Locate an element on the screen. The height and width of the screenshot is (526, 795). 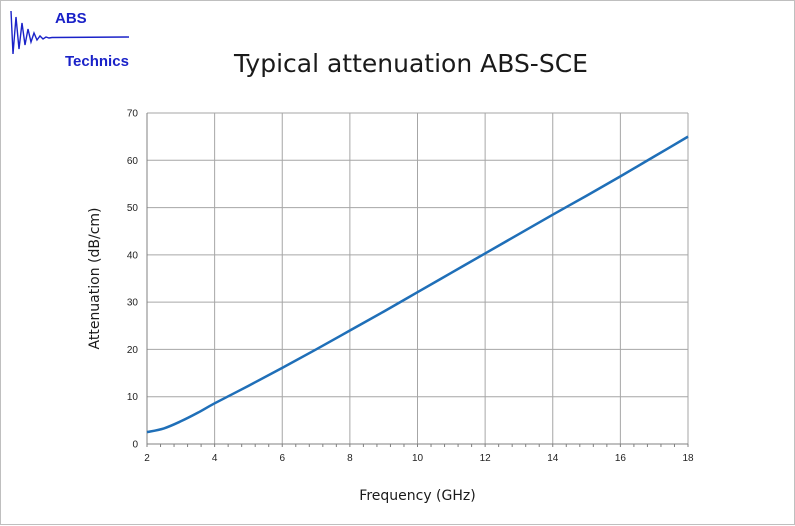
x-tick-label: 14 is located at coordinates (553, 458).